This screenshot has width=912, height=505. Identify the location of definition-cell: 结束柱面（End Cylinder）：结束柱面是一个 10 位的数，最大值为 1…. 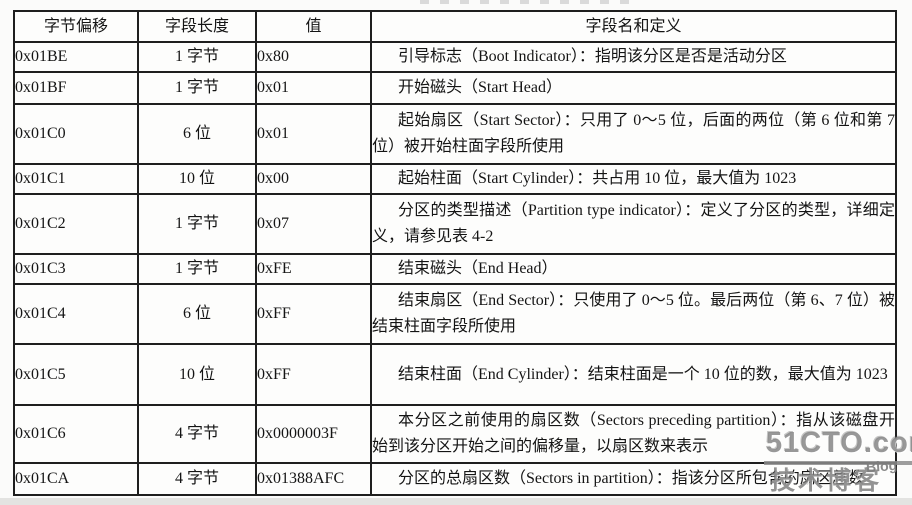
(633, 374).